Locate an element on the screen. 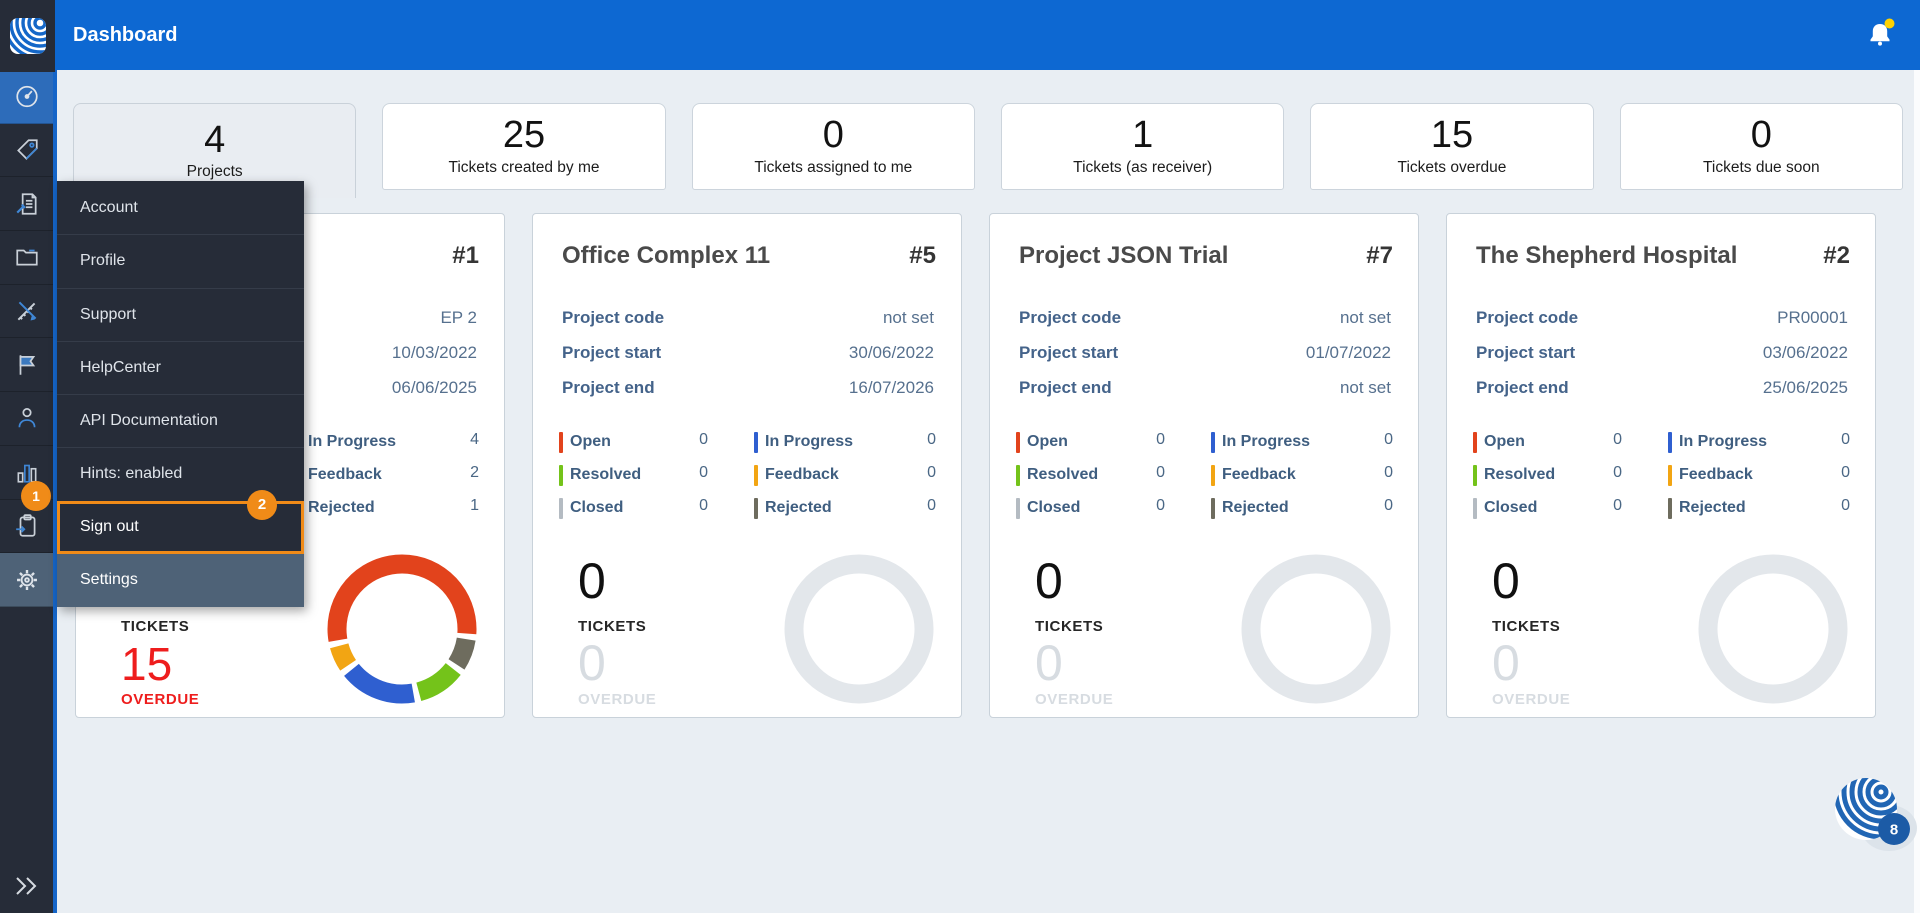 The height and width of the screenshot is (913, 1920). menu-item-hints: Hints: enabled is located at coordinates (180, 473).